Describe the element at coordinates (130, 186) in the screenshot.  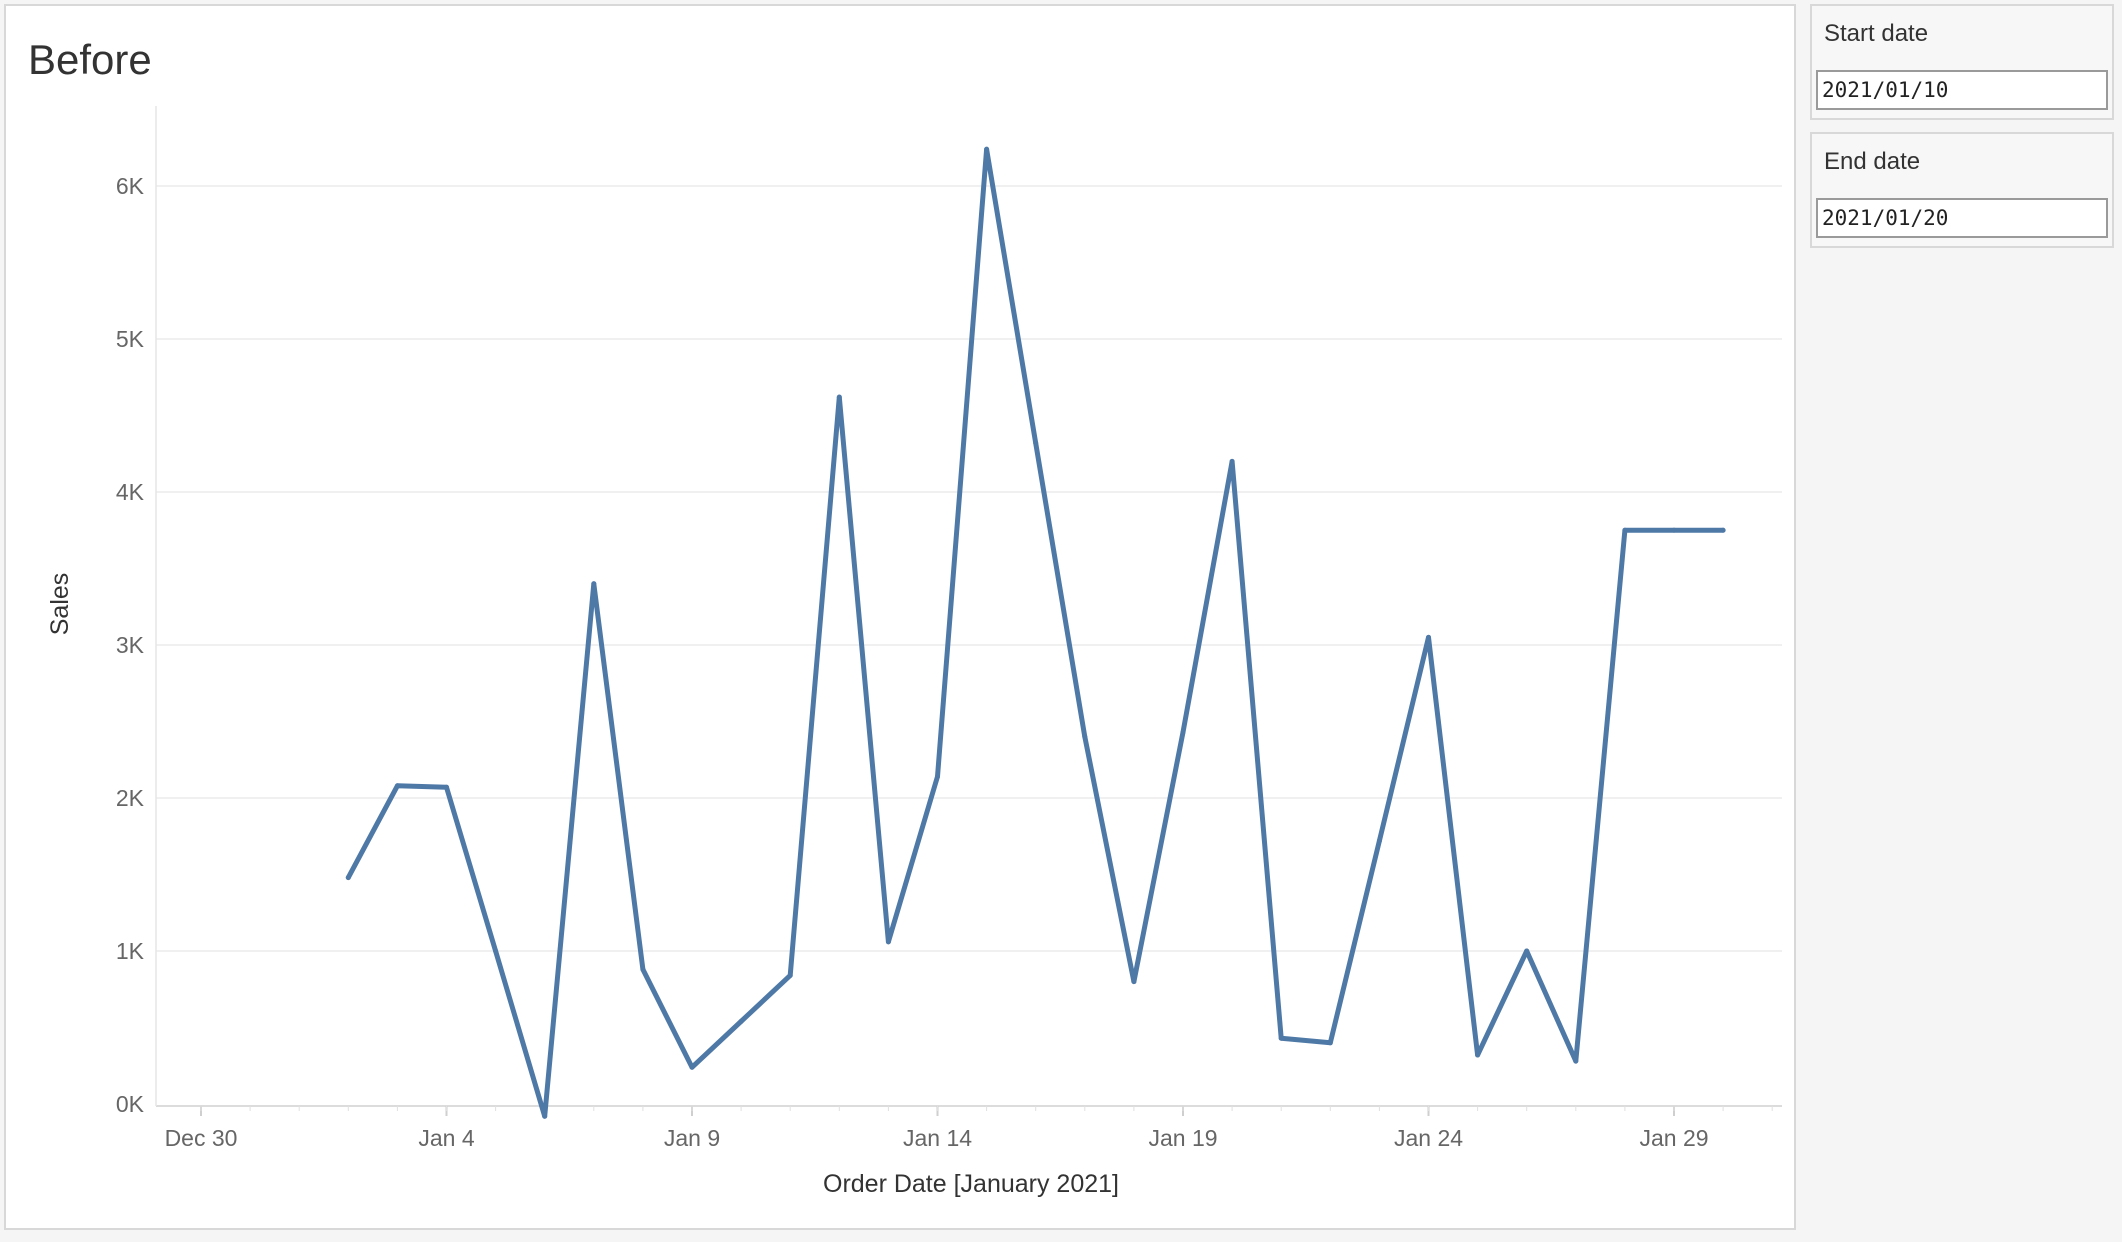
I see `y-tick-label: 6K` at that location.